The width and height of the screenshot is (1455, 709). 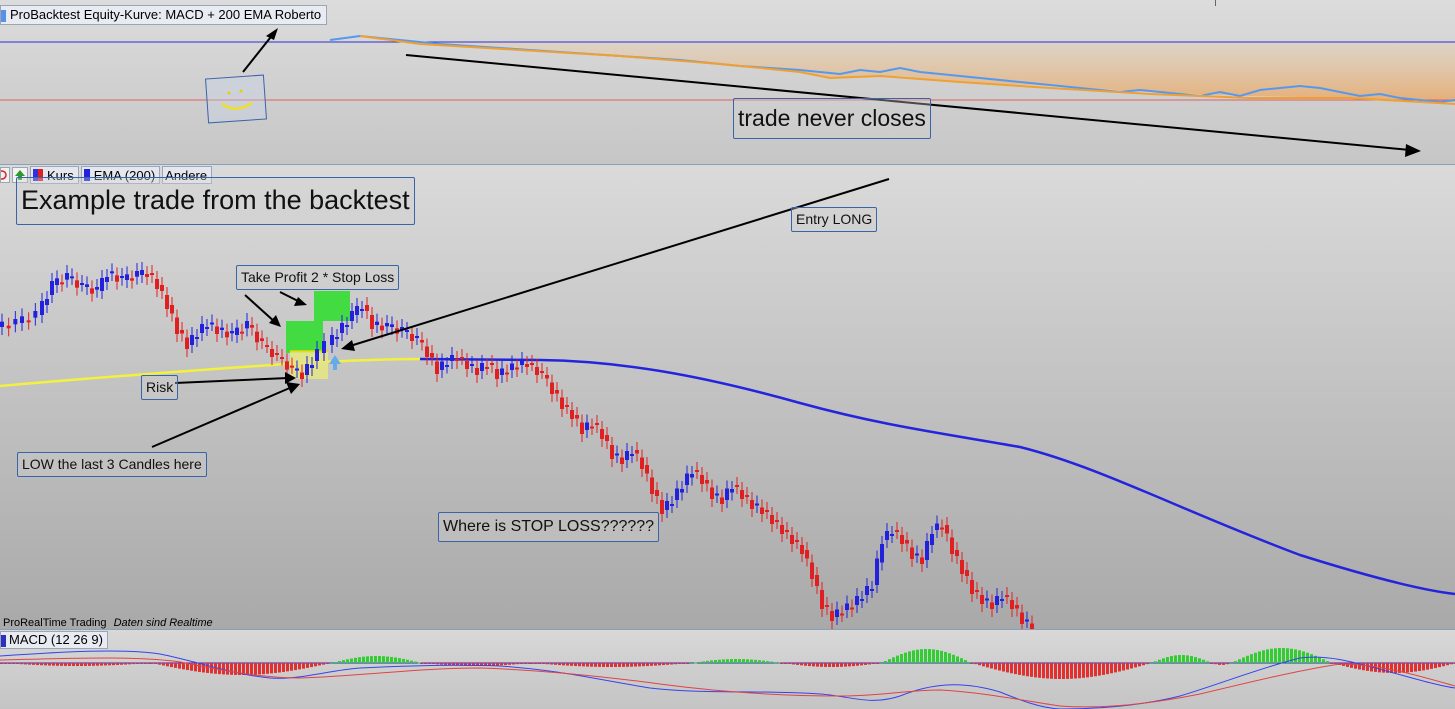 I want to click on ema-swatch, so click(x=86, y=175).